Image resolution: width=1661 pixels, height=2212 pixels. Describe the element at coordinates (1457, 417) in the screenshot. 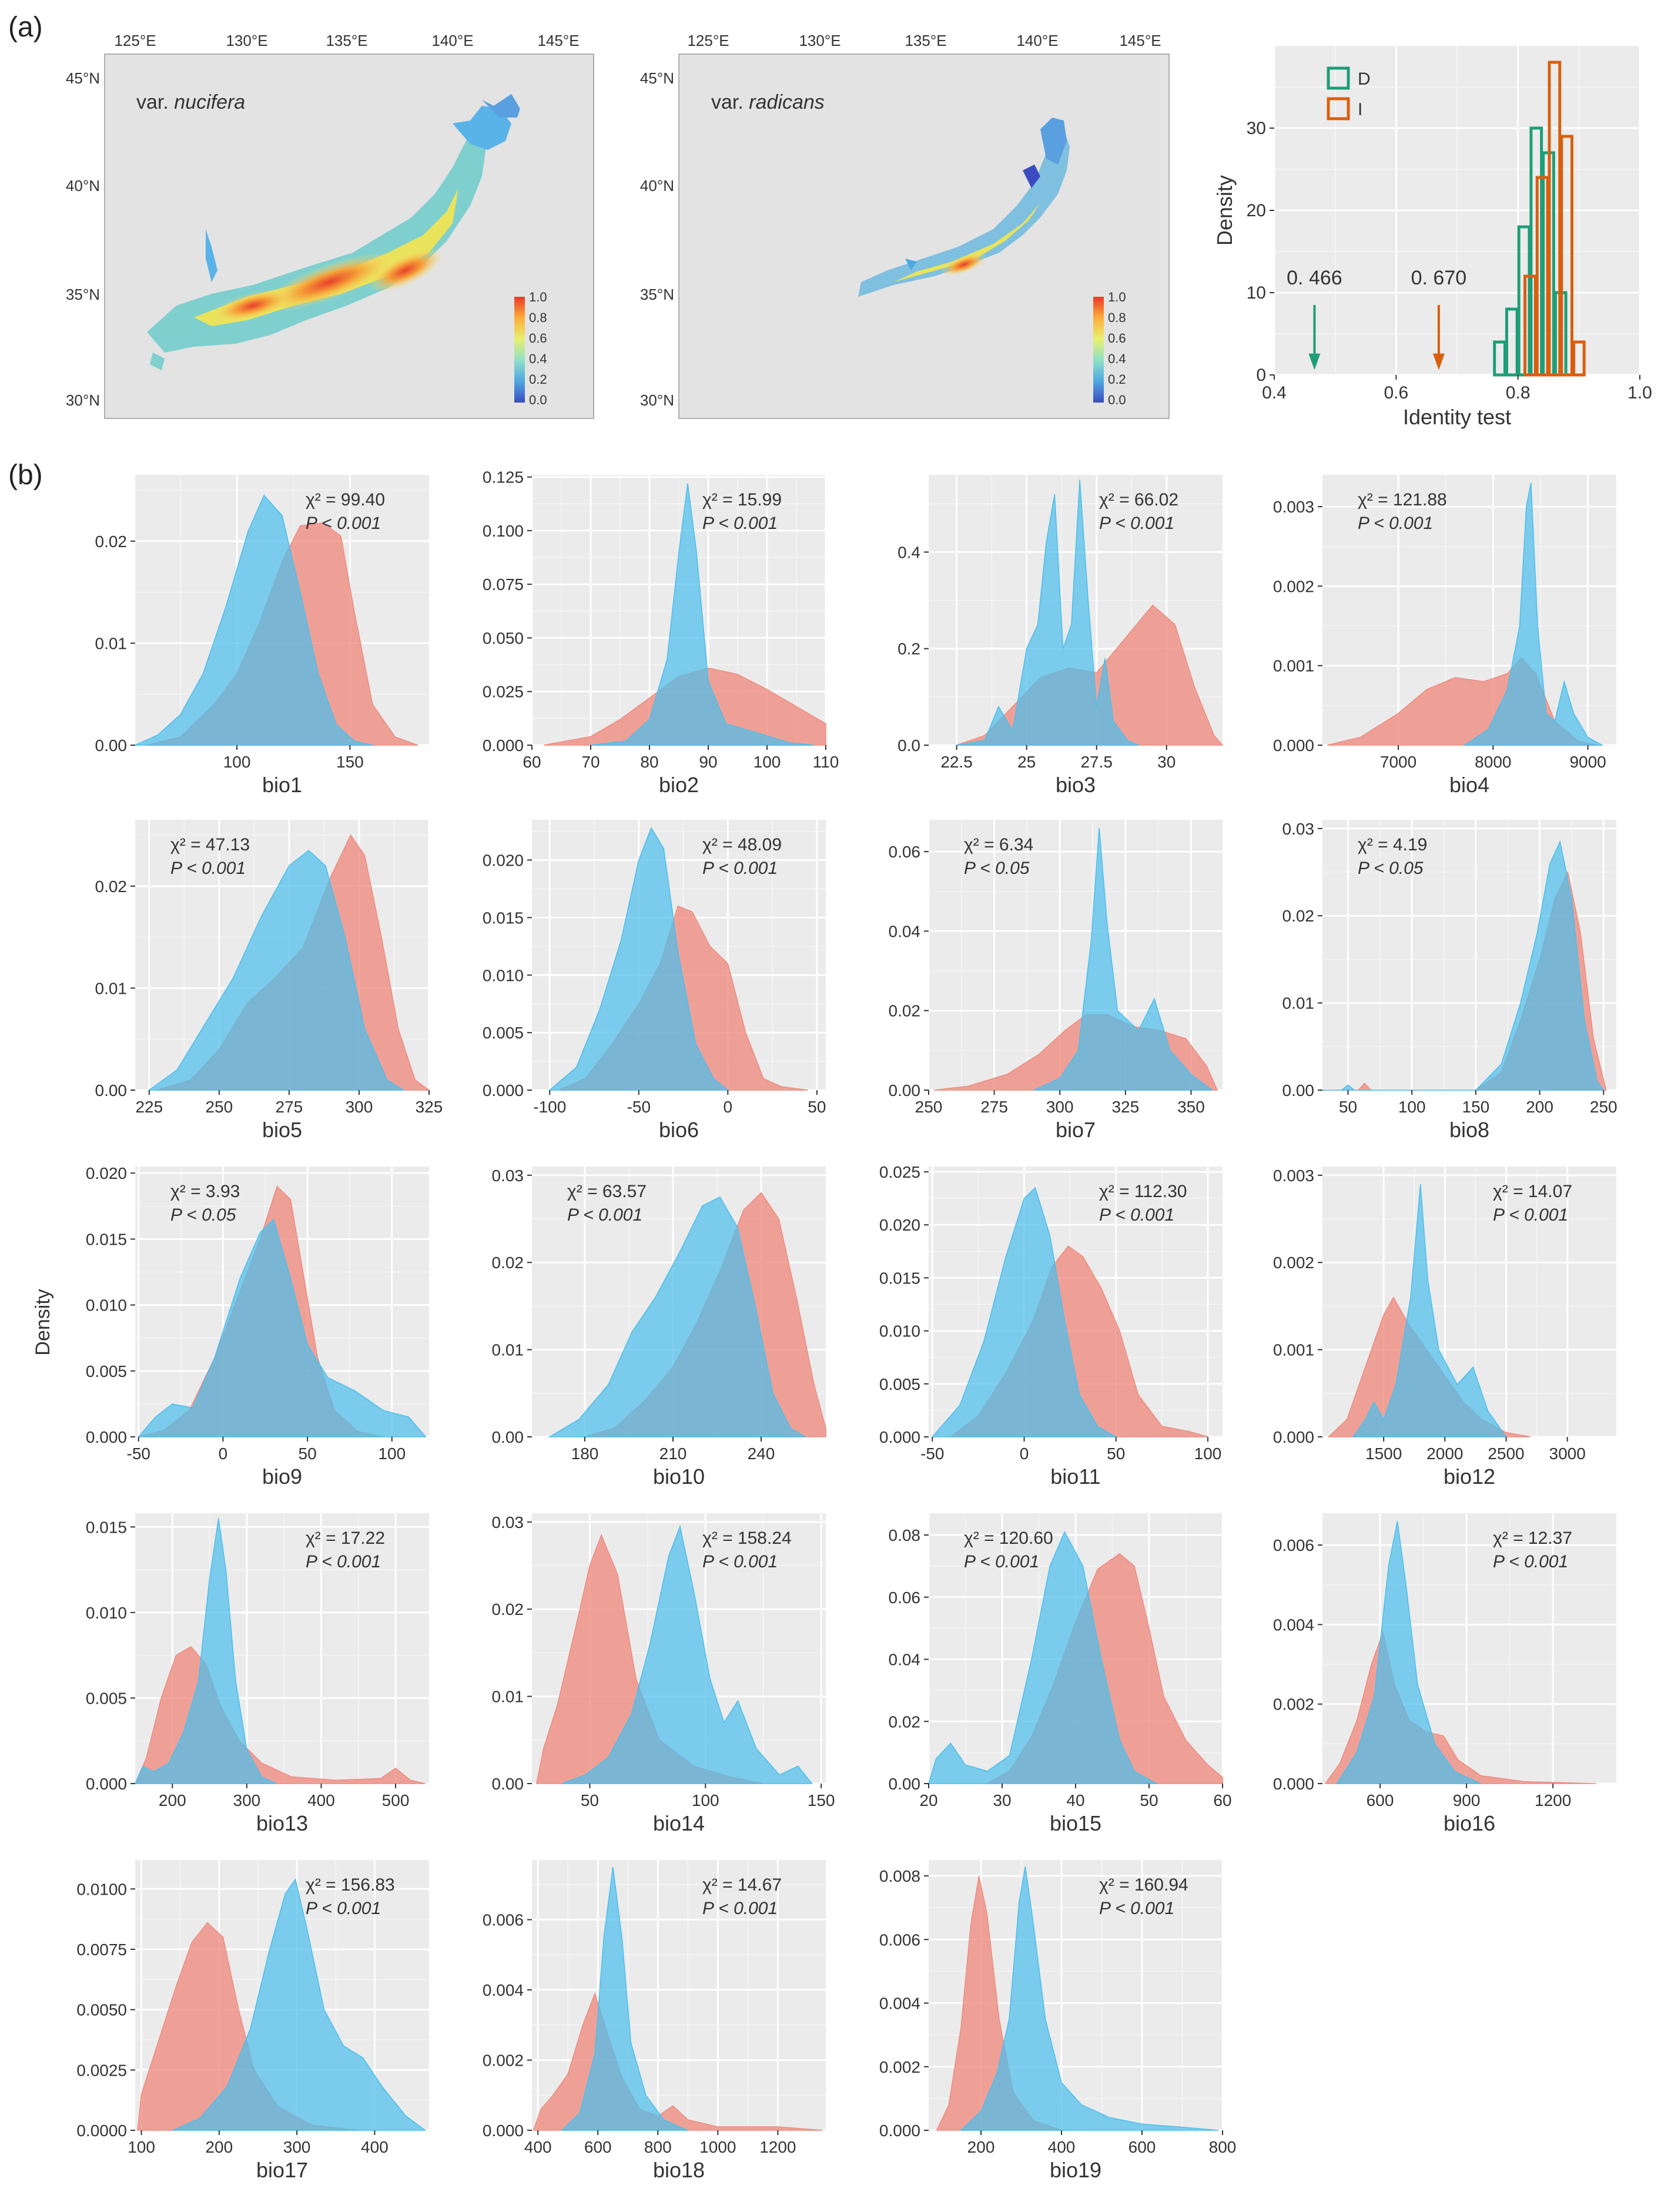

I see `x-axis-label: Identity test` at that location.